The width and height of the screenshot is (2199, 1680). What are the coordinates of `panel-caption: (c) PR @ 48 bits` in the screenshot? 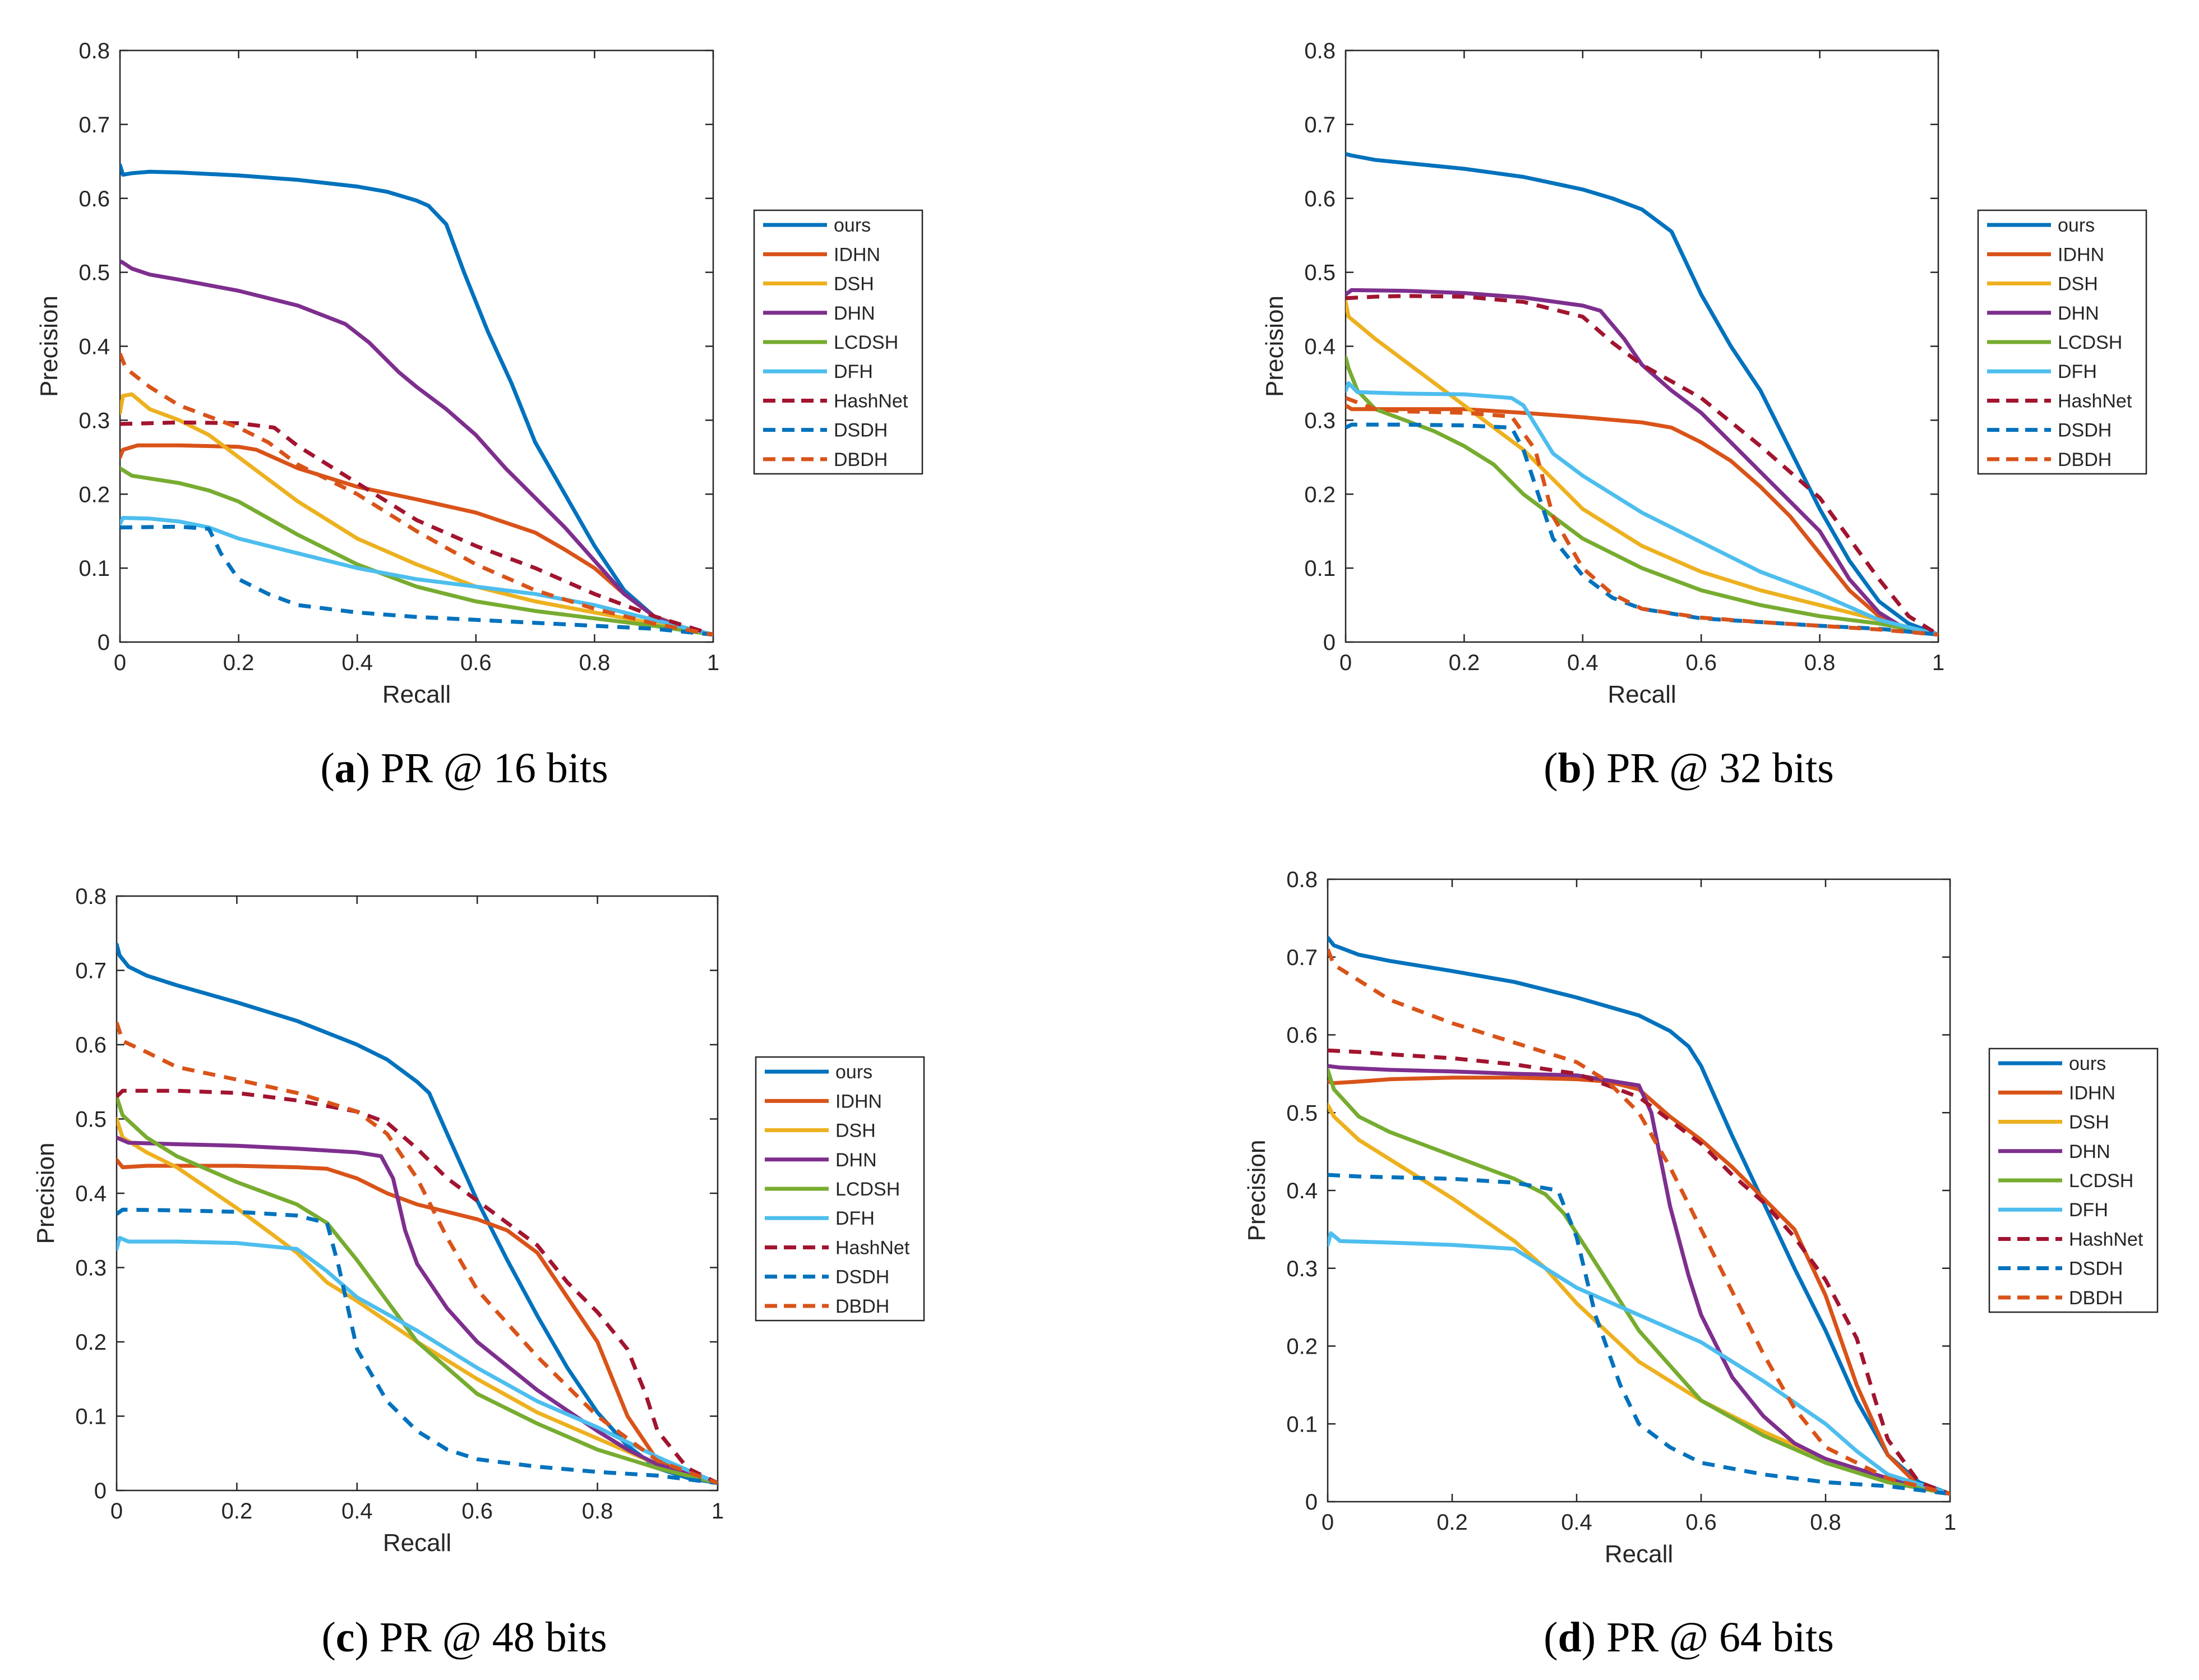 It's located at (464, 1637).